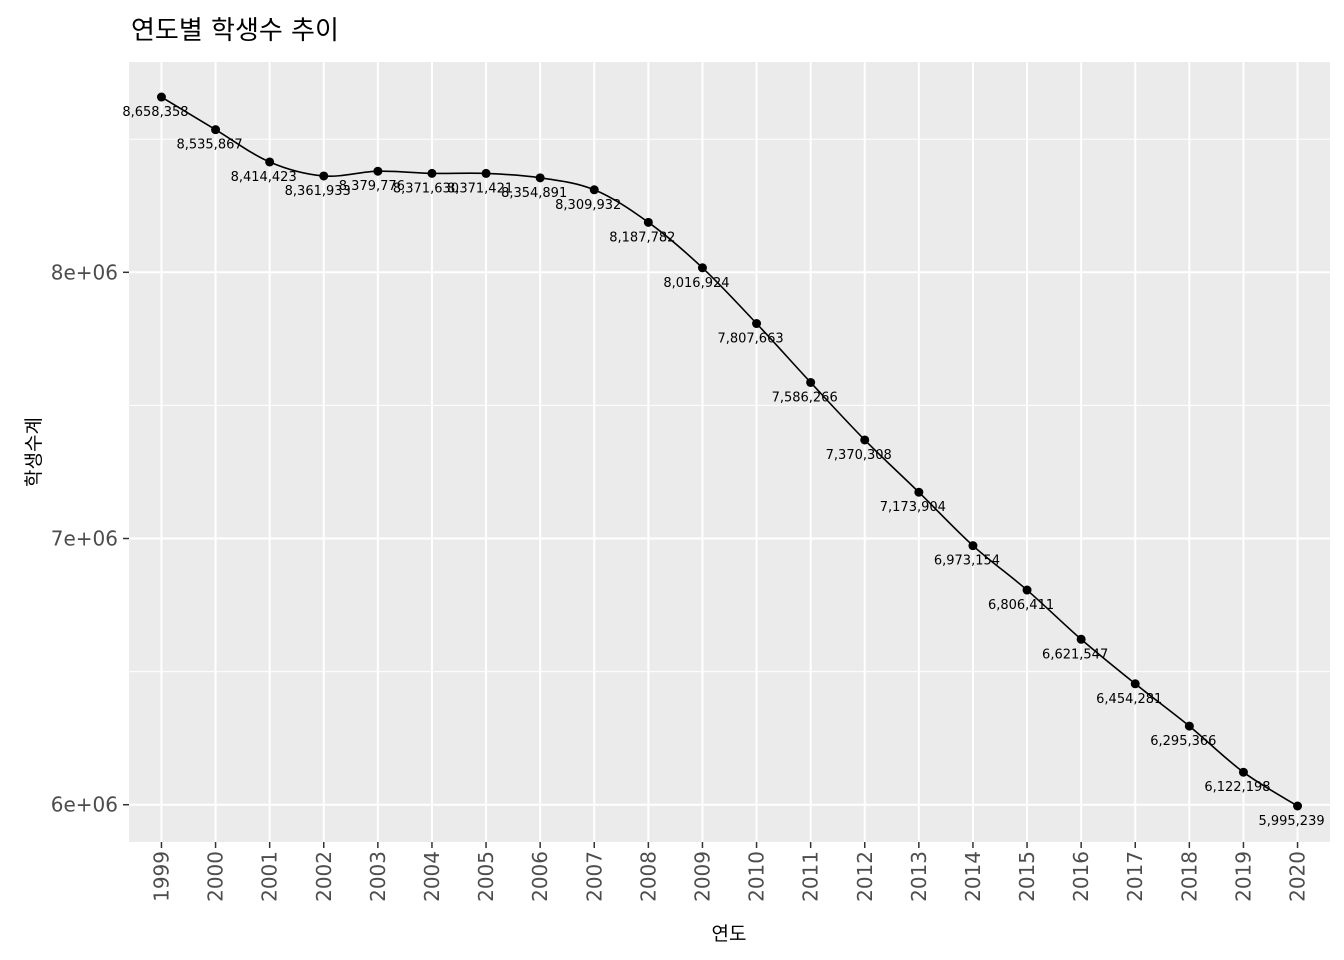 The height and width of the screenshot is (960, 1344). Describe the element at coordinates (919, 876) in the screenshot. I see `x-tick-label: 2013` at that location.